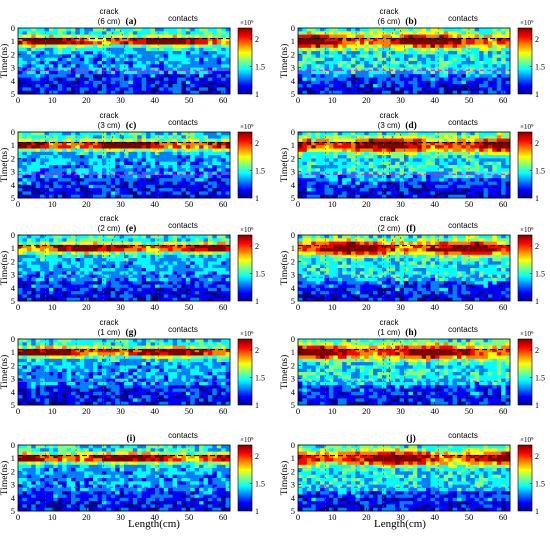 The image size is (550, 537). I want to click on colorbar-exponent: ×10⁹, so click(527, 23).